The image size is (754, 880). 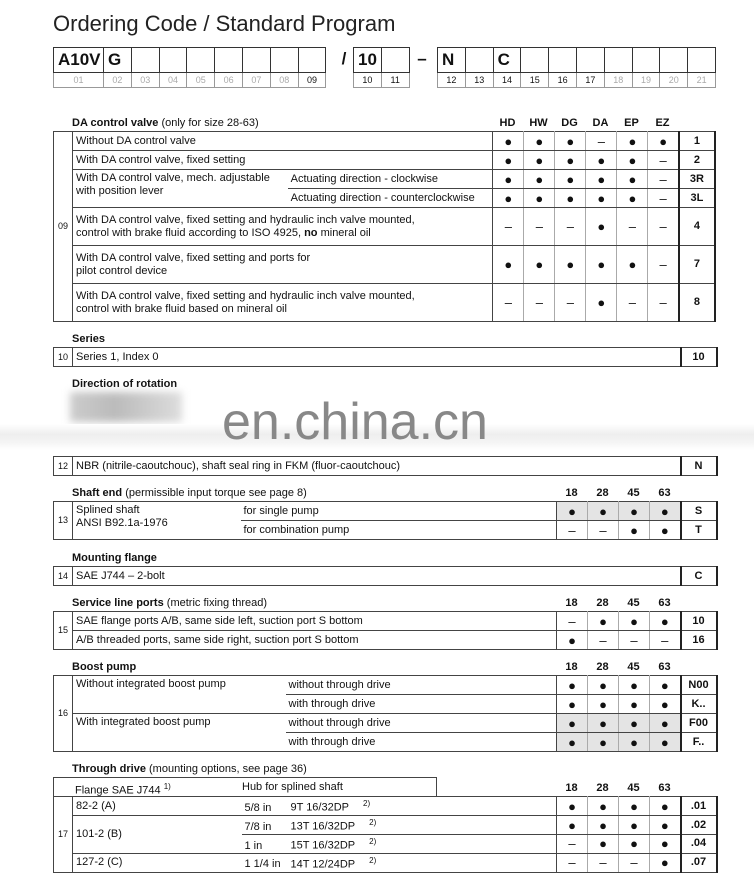 What do you see at coordinates (63, 834) in the screenshot?
I see `section-number: 17` at bounding box center [63, 834].